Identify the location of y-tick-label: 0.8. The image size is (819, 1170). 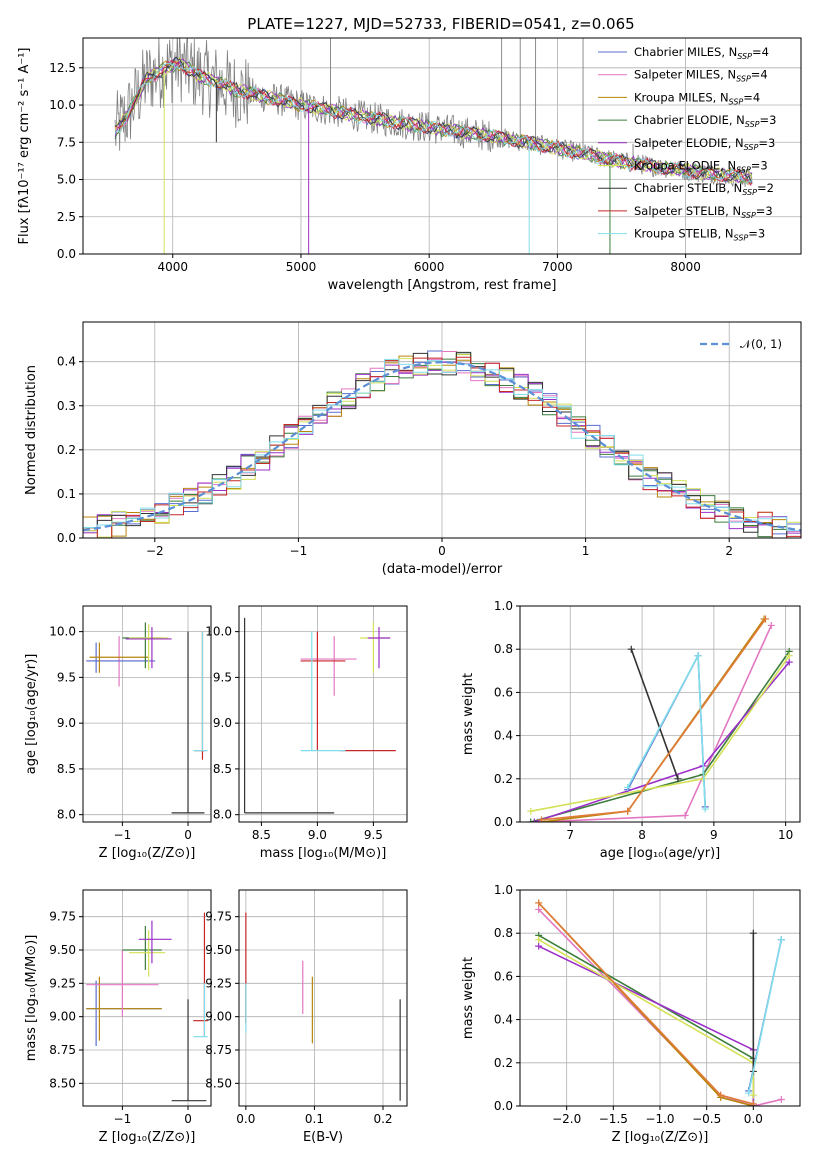
(503, 933).